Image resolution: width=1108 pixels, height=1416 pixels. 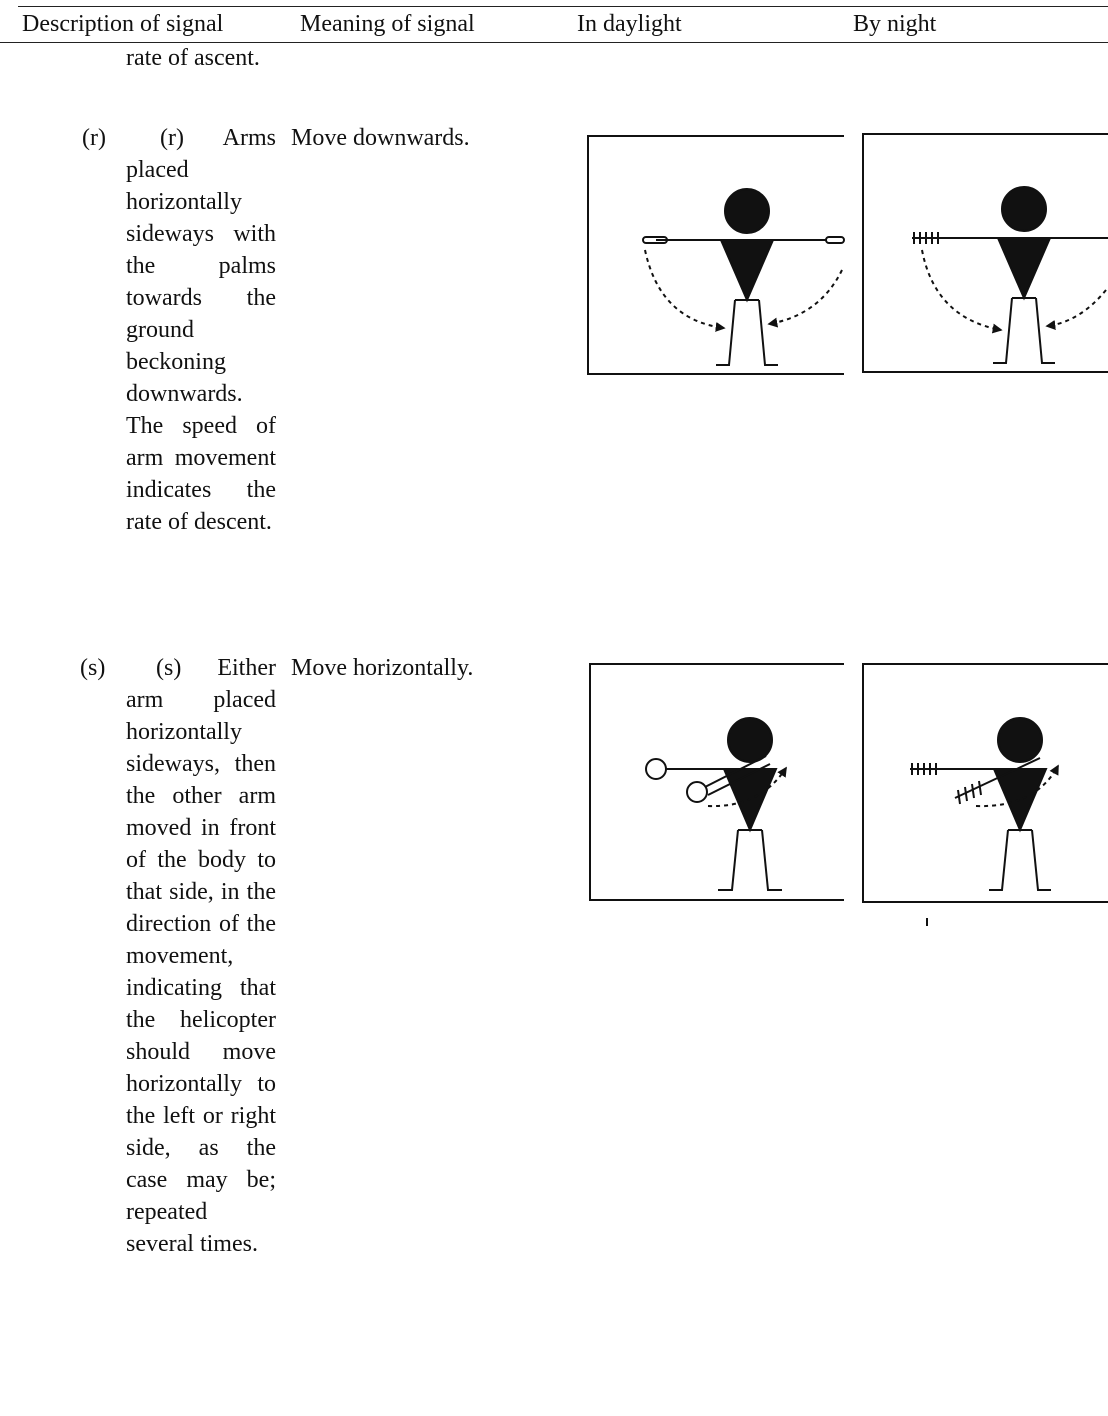 What do you see at coordinates (629, 24) in the screenshot?
I see `header-cell: In daylight` at bounding box center [629, 24].